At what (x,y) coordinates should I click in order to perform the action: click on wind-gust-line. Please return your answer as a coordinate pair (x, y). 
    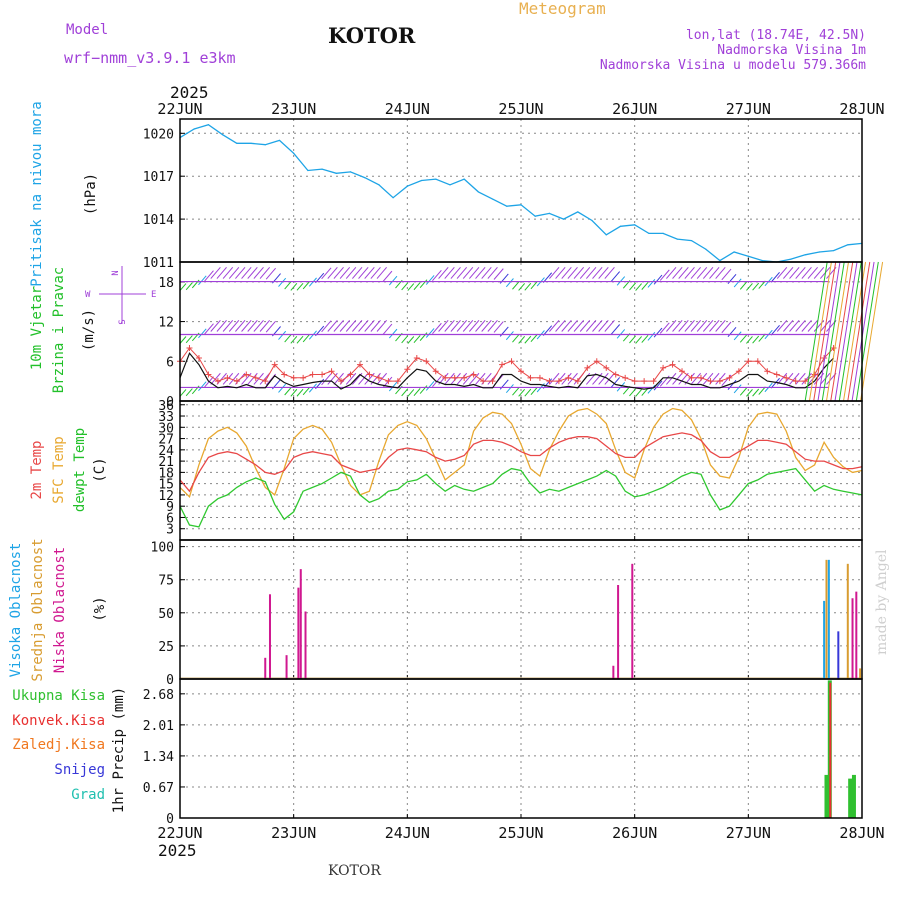
    Looking at the image, I should click on (506, 364).